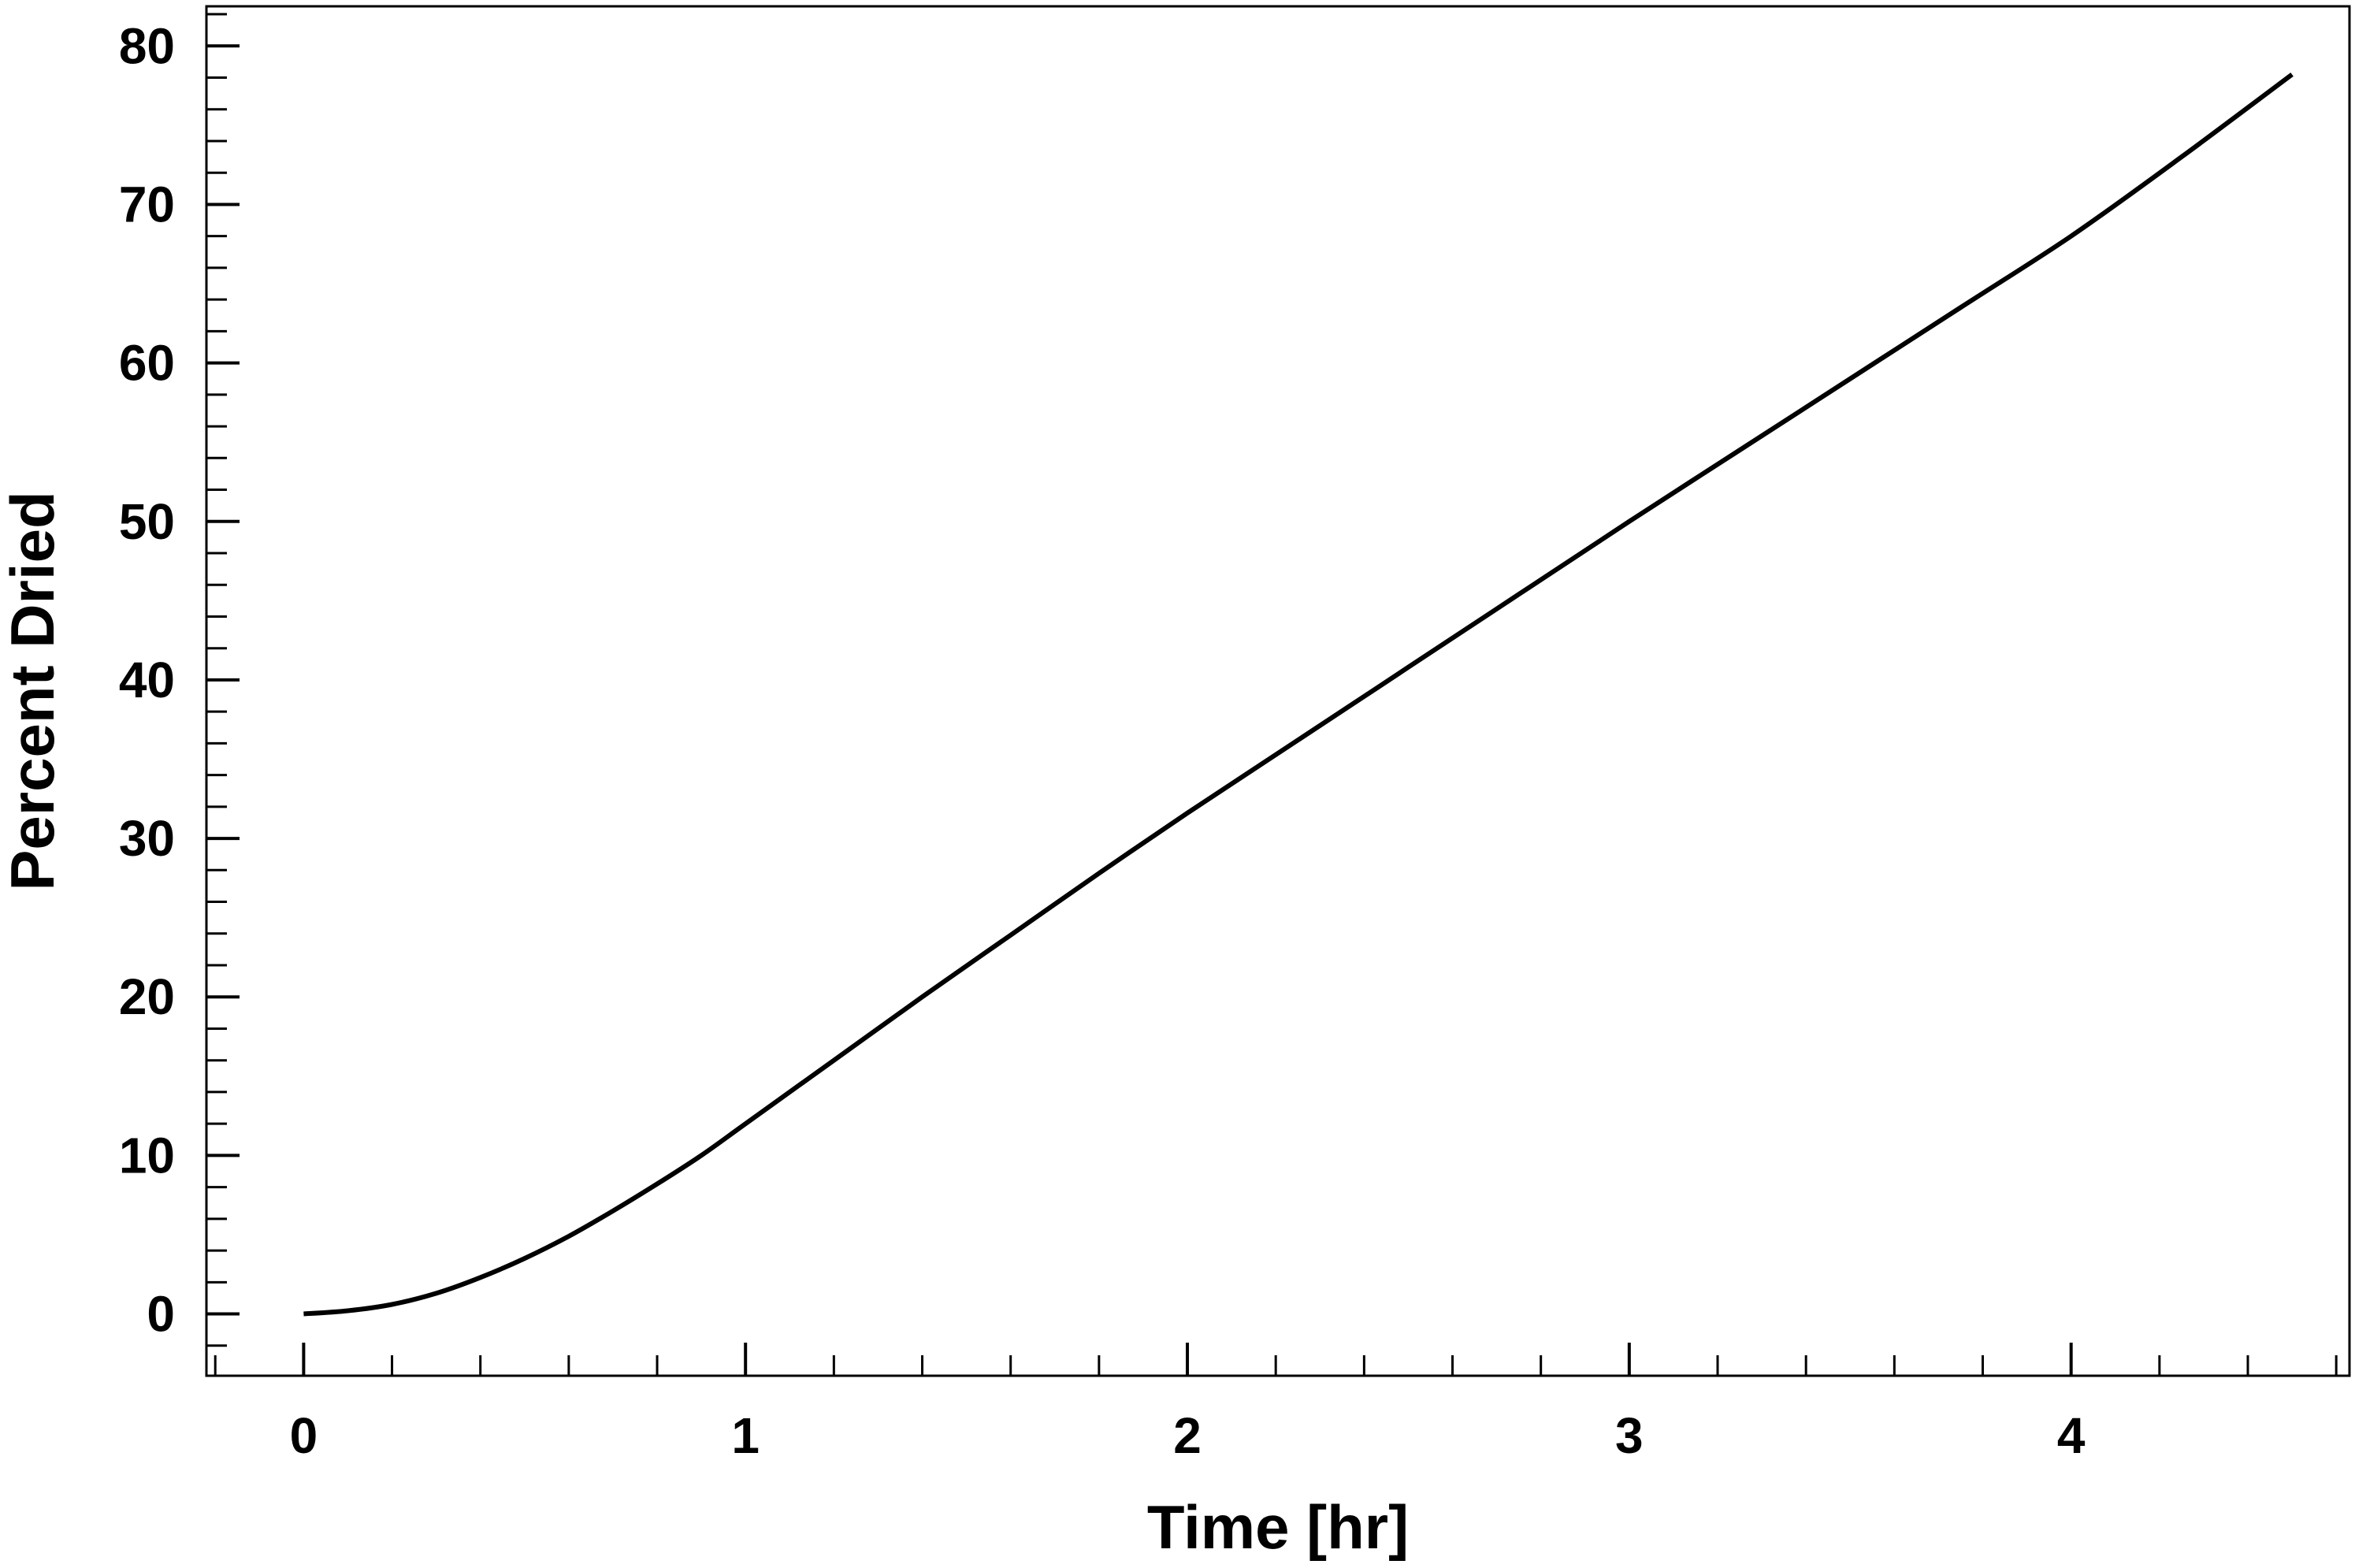  I want to click on x-axis-title: Time [hr], so click(1278, 1527).